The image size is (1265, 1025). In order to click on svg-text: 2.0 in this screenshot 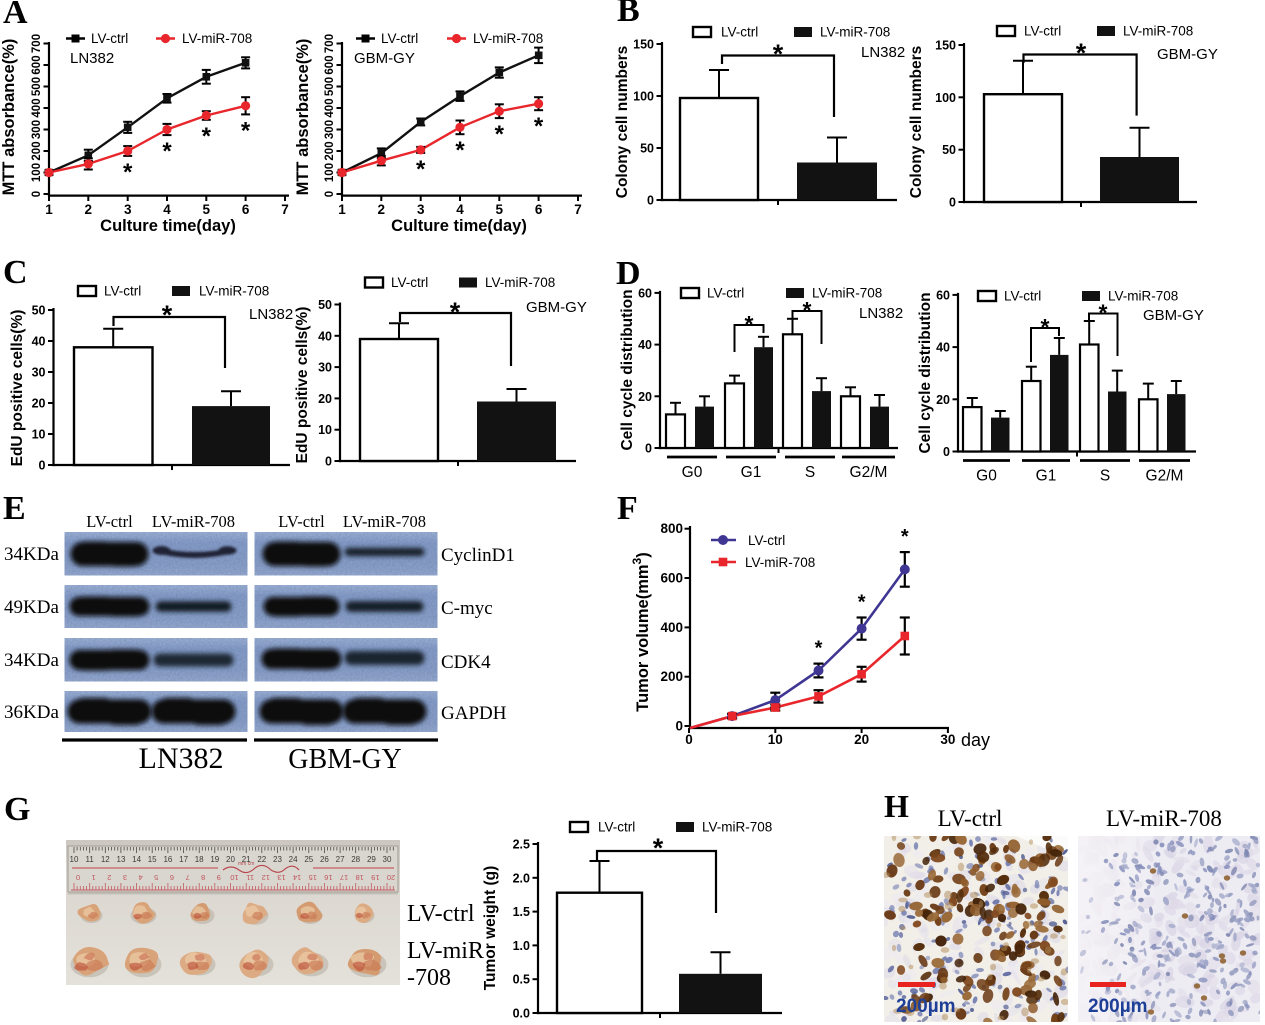, I will do `click(521, 878)`.